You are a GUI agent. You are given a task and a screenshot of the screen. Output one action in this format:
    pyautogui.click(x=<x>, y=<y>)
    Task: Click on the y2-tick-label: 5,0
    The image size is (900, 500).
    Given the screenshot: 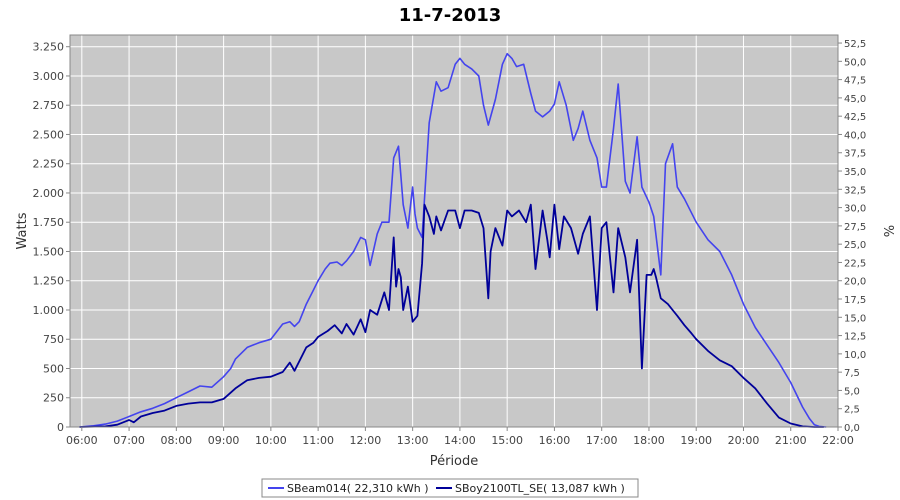 What is the action you would take?
    pyautogui.click(x=852, y=391)
    